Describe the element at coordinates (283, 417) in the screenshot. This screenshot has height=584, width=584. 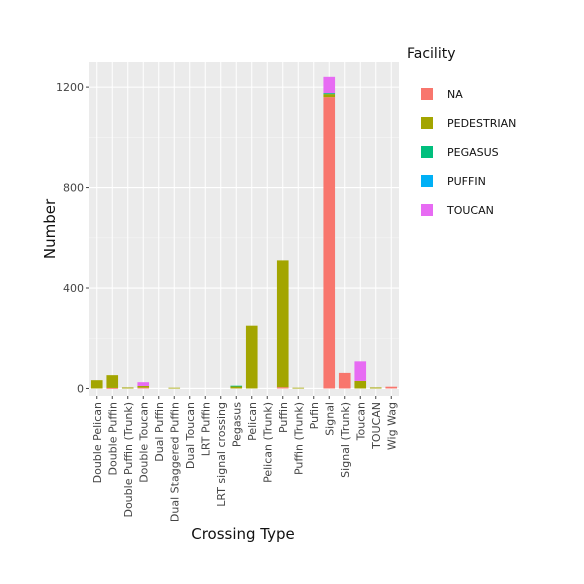
I see `x-tick-label: Puffin` at that location.